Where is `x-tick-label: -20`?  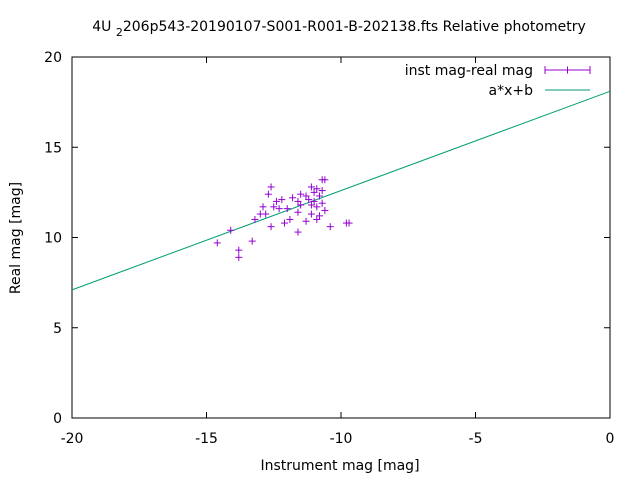 x-tick-label: -20 is located at coordinates (72, 439).